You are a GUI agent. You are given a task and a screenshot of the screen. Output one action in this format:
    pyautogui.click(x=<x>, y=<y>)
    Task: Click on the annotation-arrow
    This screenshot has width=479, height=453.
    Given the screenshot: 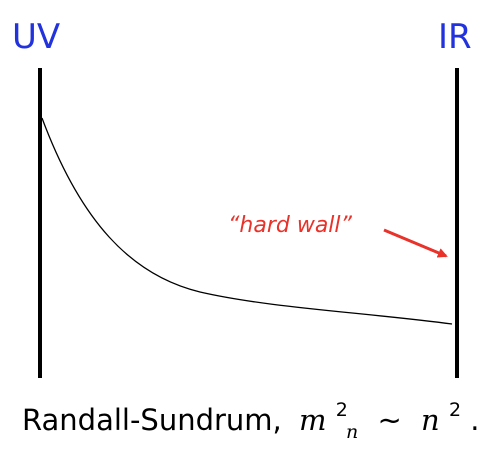 What is the action you would take?
    pyautogui.click(x=415, y=243)
    